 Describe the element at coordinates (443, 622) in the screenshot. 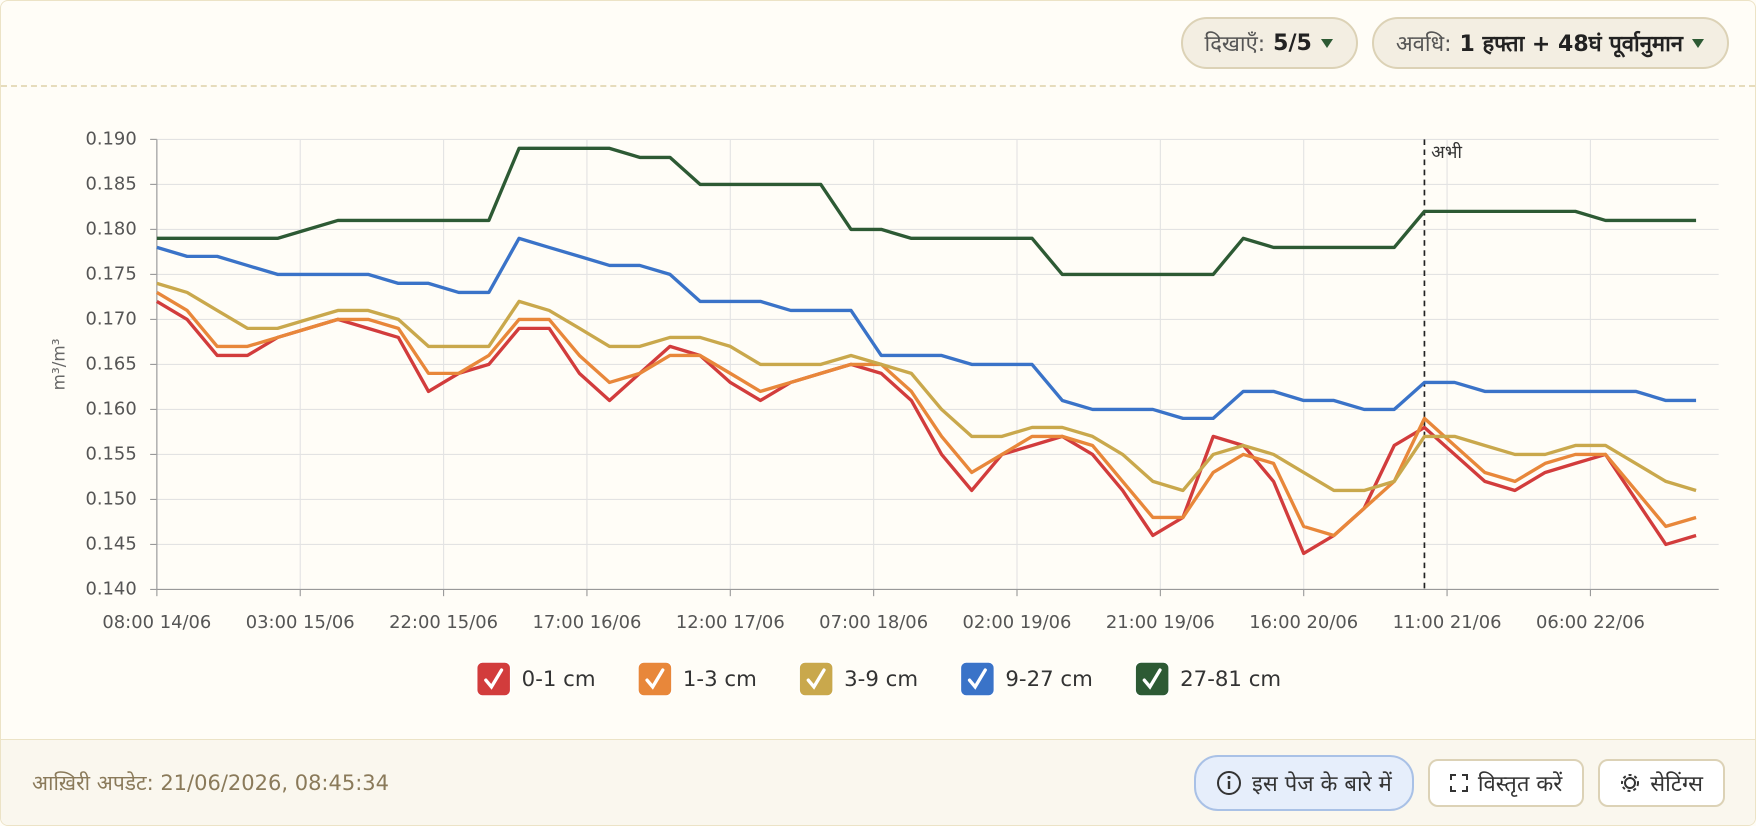

I see `x-tick-label: 22:00 15/06` at that location.